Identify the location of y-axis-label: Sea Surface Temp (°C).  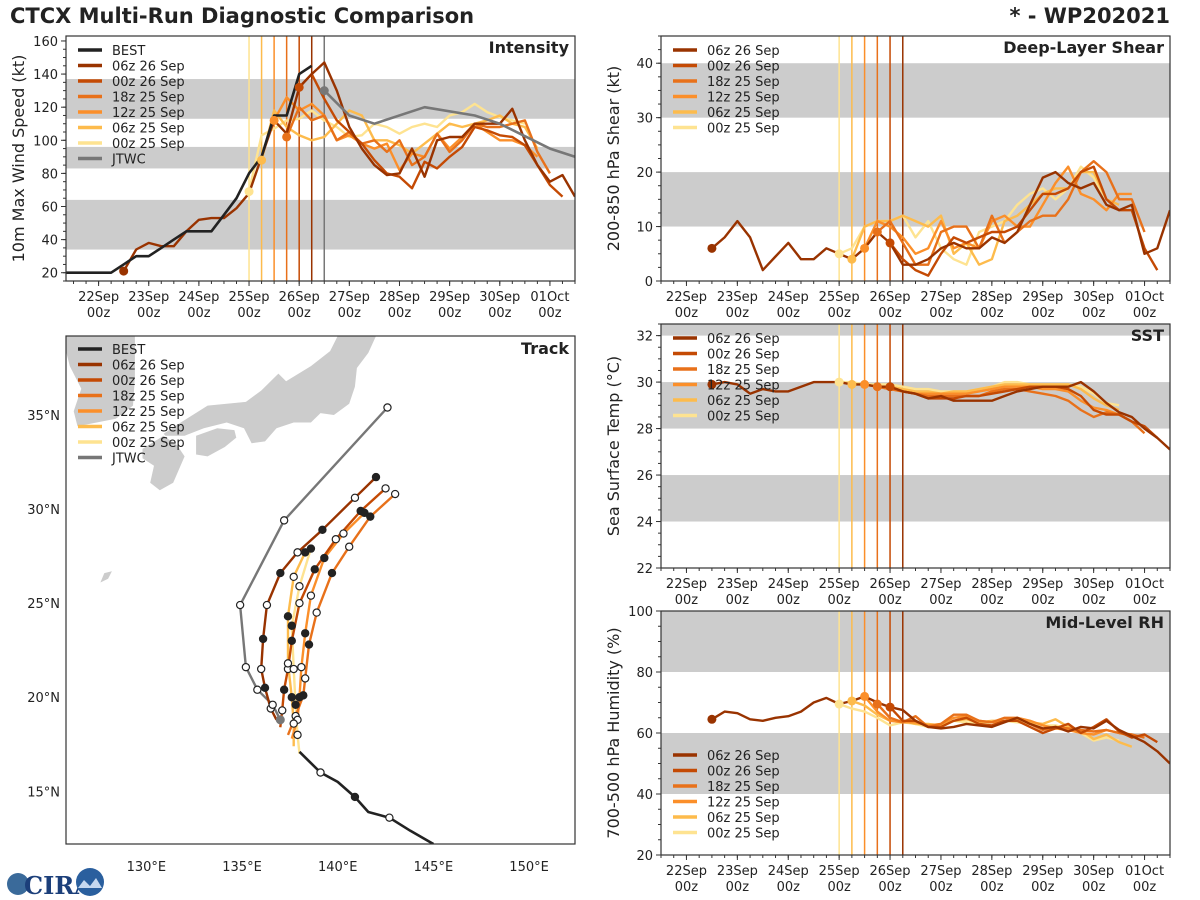
(613, 446).